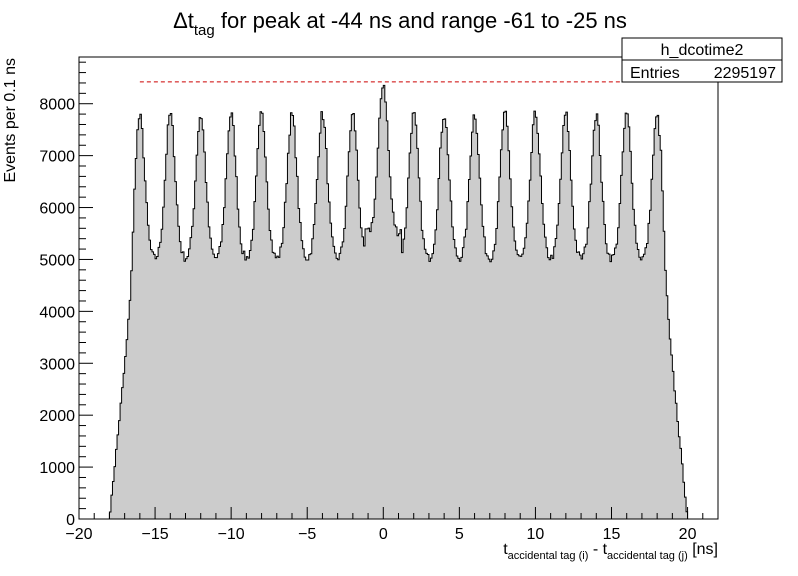  I want to click on xlabel-t: t, so click(505, 549).